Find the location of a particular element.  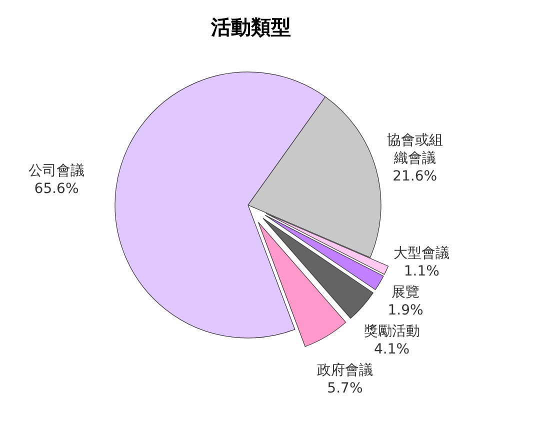

slice-label: 政府會議 is located at coordinates (344, 370).